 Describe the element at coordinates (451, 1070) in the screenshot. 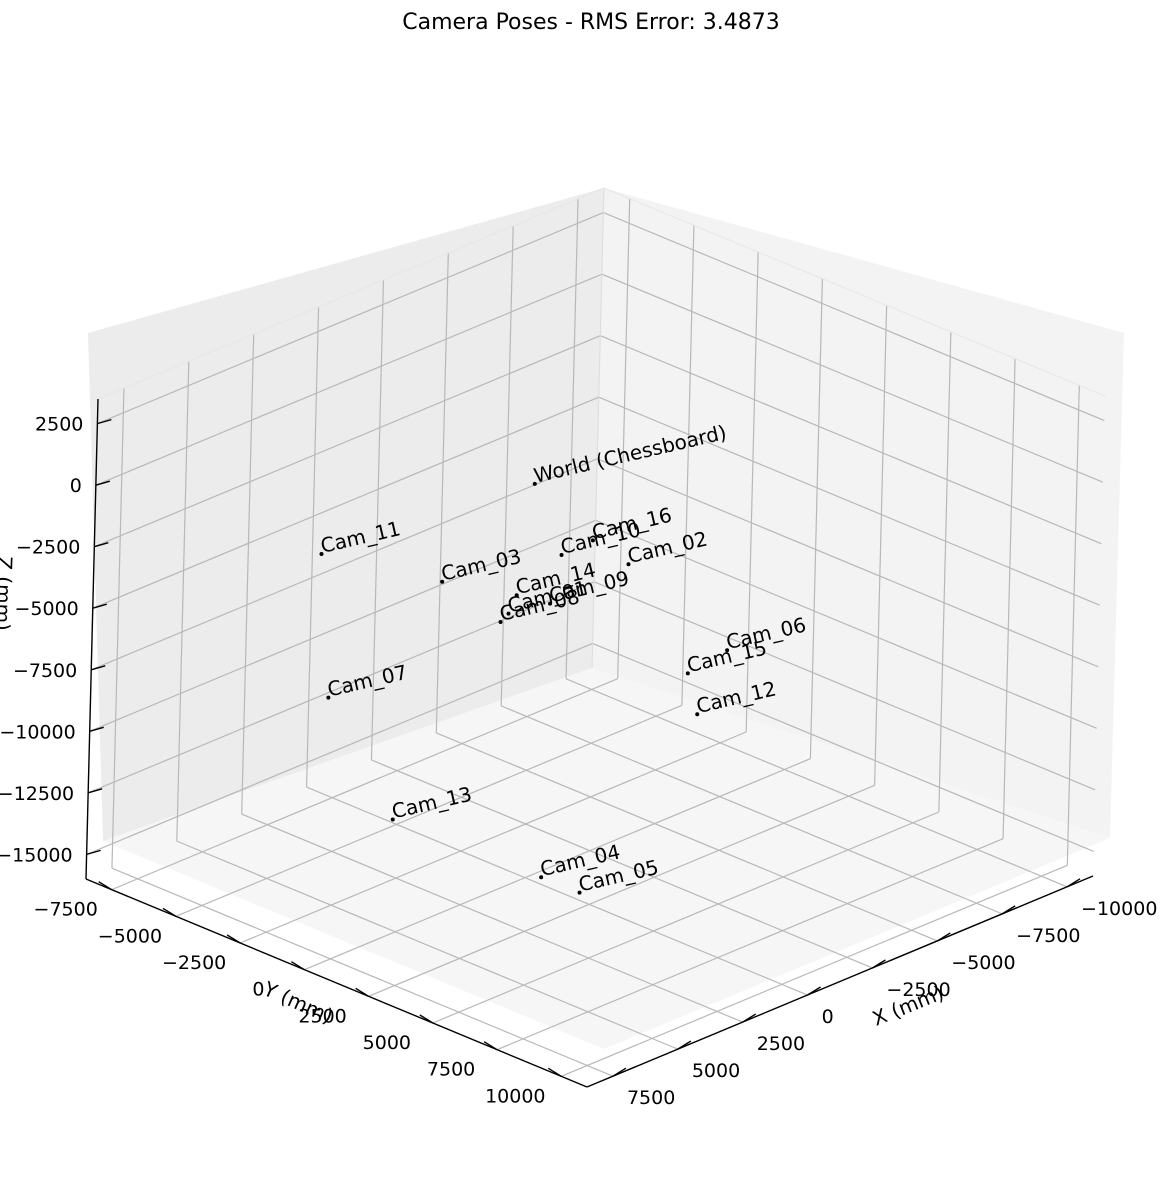

I see `y-tick-label: 7500` at that location.